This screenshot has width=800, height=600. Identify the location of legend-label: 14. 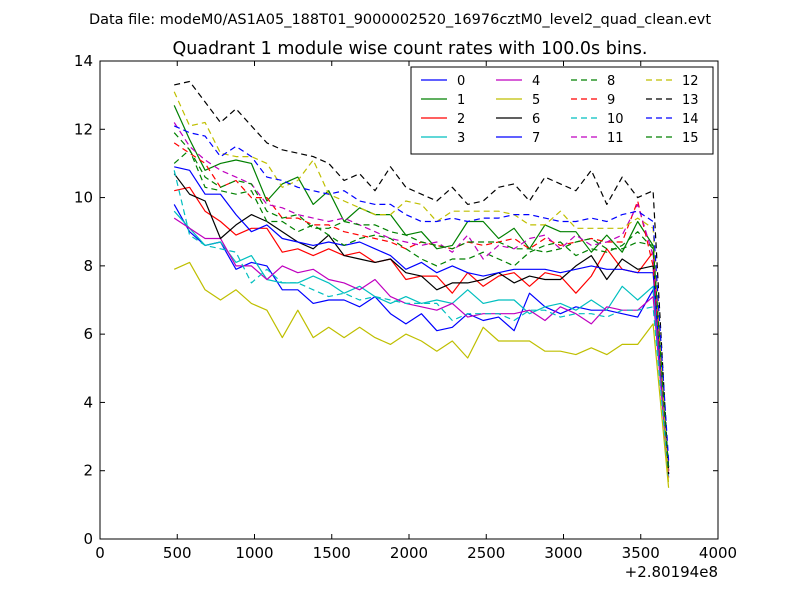
(690, 119).